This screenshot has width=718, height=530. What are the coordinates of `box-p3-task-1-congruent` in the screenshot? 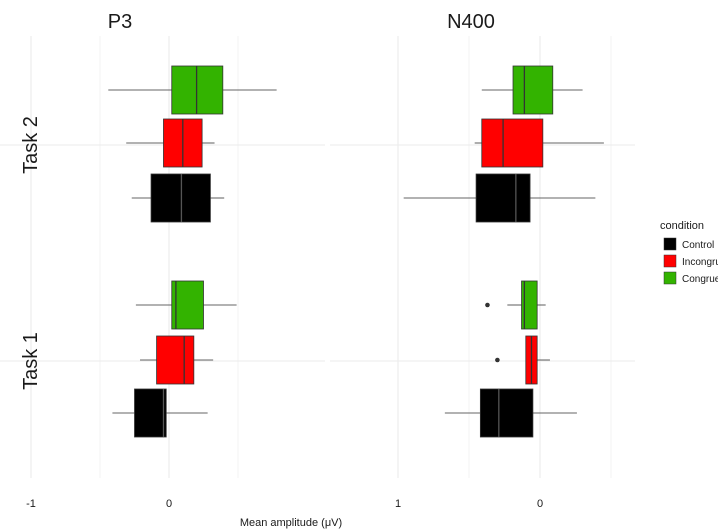 It's located at (186, 305).